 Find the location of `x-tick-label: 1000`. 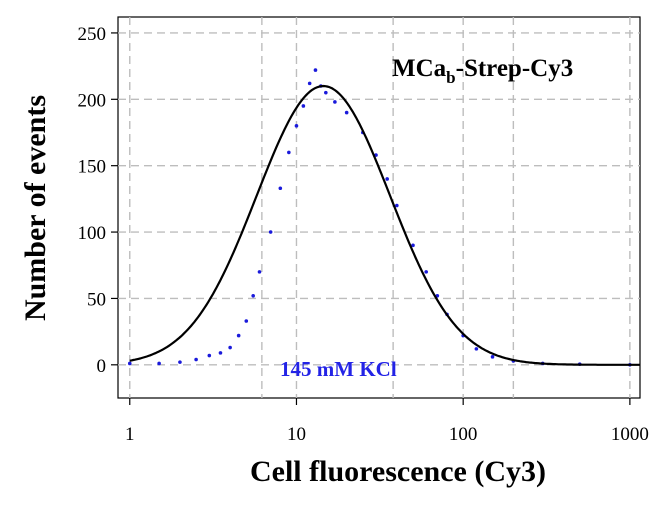

x-tick-label: 1000 is located at coordinates (630, 434).